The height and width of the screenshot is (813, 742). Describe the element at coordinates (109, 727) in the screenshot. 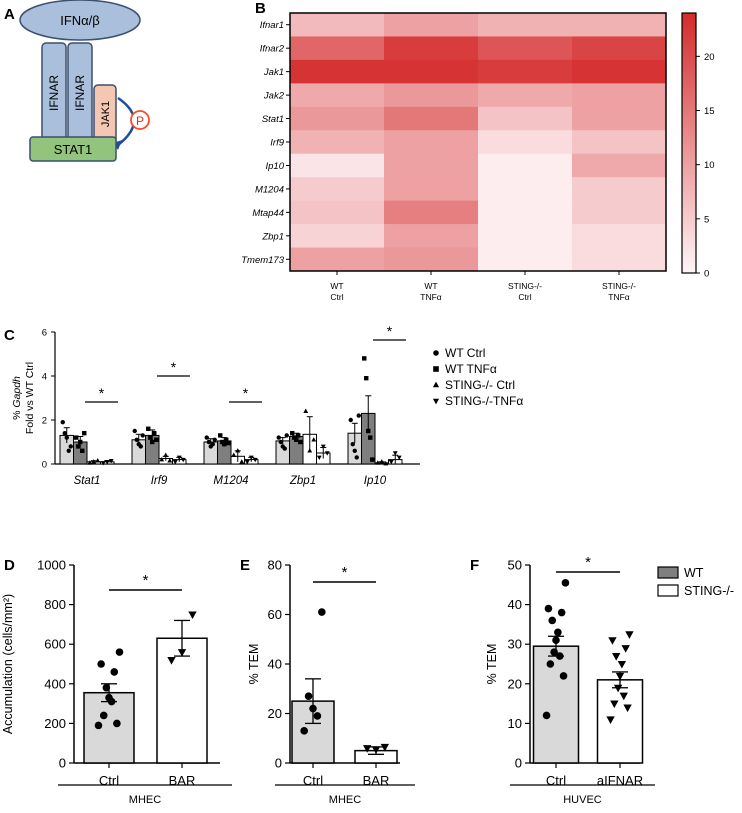

I see `plotD-bar-ctrl` at that location.